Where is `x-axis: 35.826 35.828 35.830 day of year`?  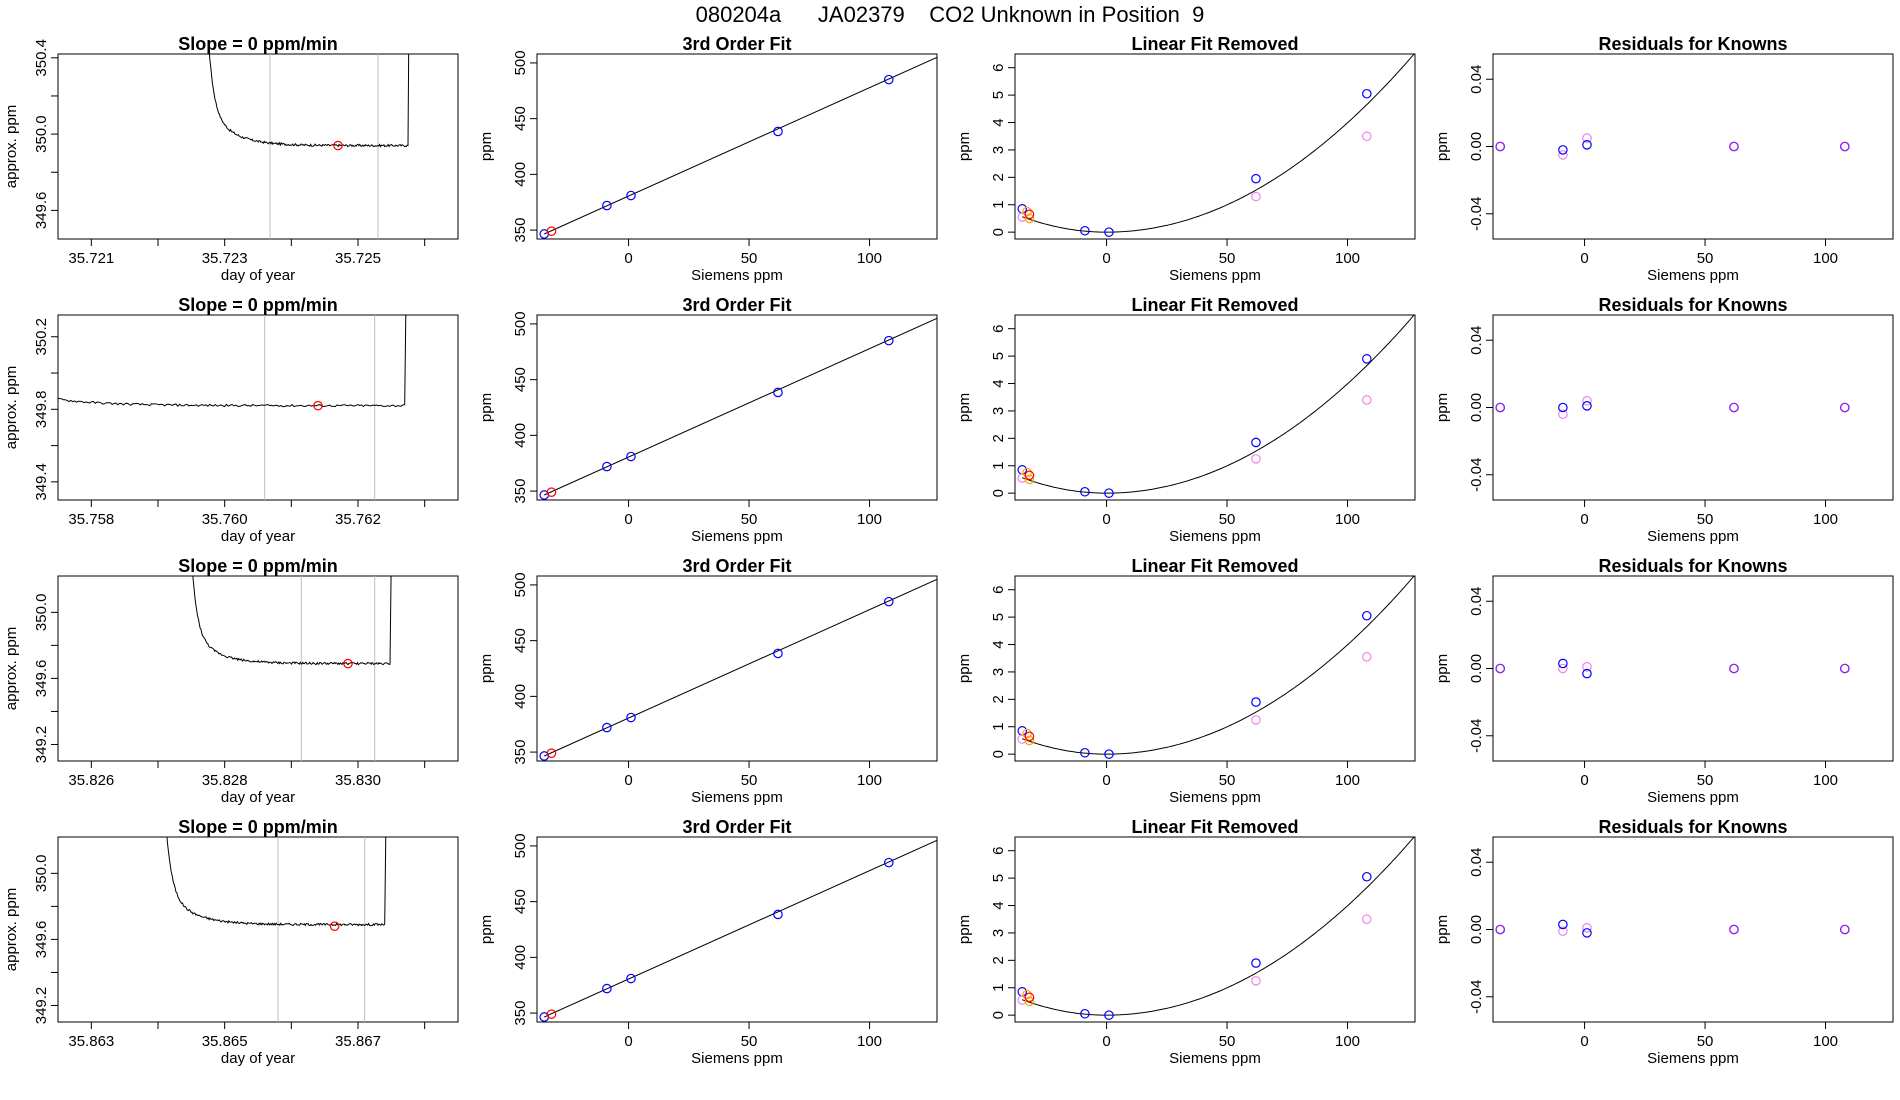
x-axis: 35.826 35.828 35.830 day of year is located at coordinates (247, 783).